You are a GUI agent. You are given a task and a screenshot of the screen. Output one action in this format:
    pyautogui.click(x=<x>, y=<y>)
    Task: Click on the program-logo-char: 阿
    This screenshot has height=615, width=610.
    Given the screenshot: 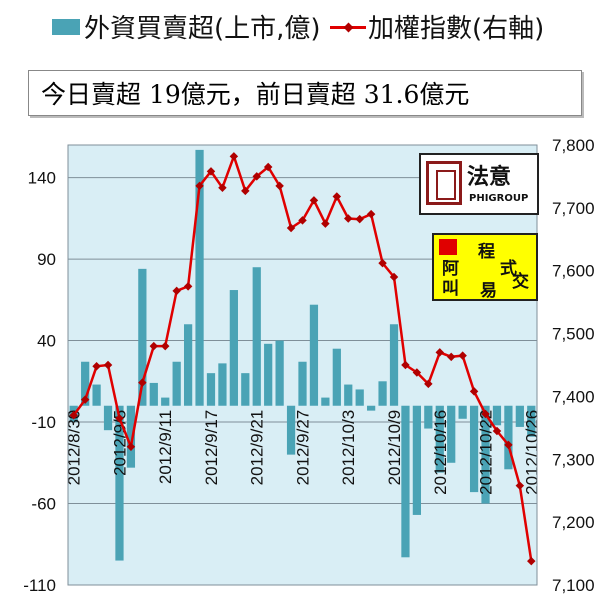 What is the action you would take?
    pyautogui.click(x=450, y=269)
    